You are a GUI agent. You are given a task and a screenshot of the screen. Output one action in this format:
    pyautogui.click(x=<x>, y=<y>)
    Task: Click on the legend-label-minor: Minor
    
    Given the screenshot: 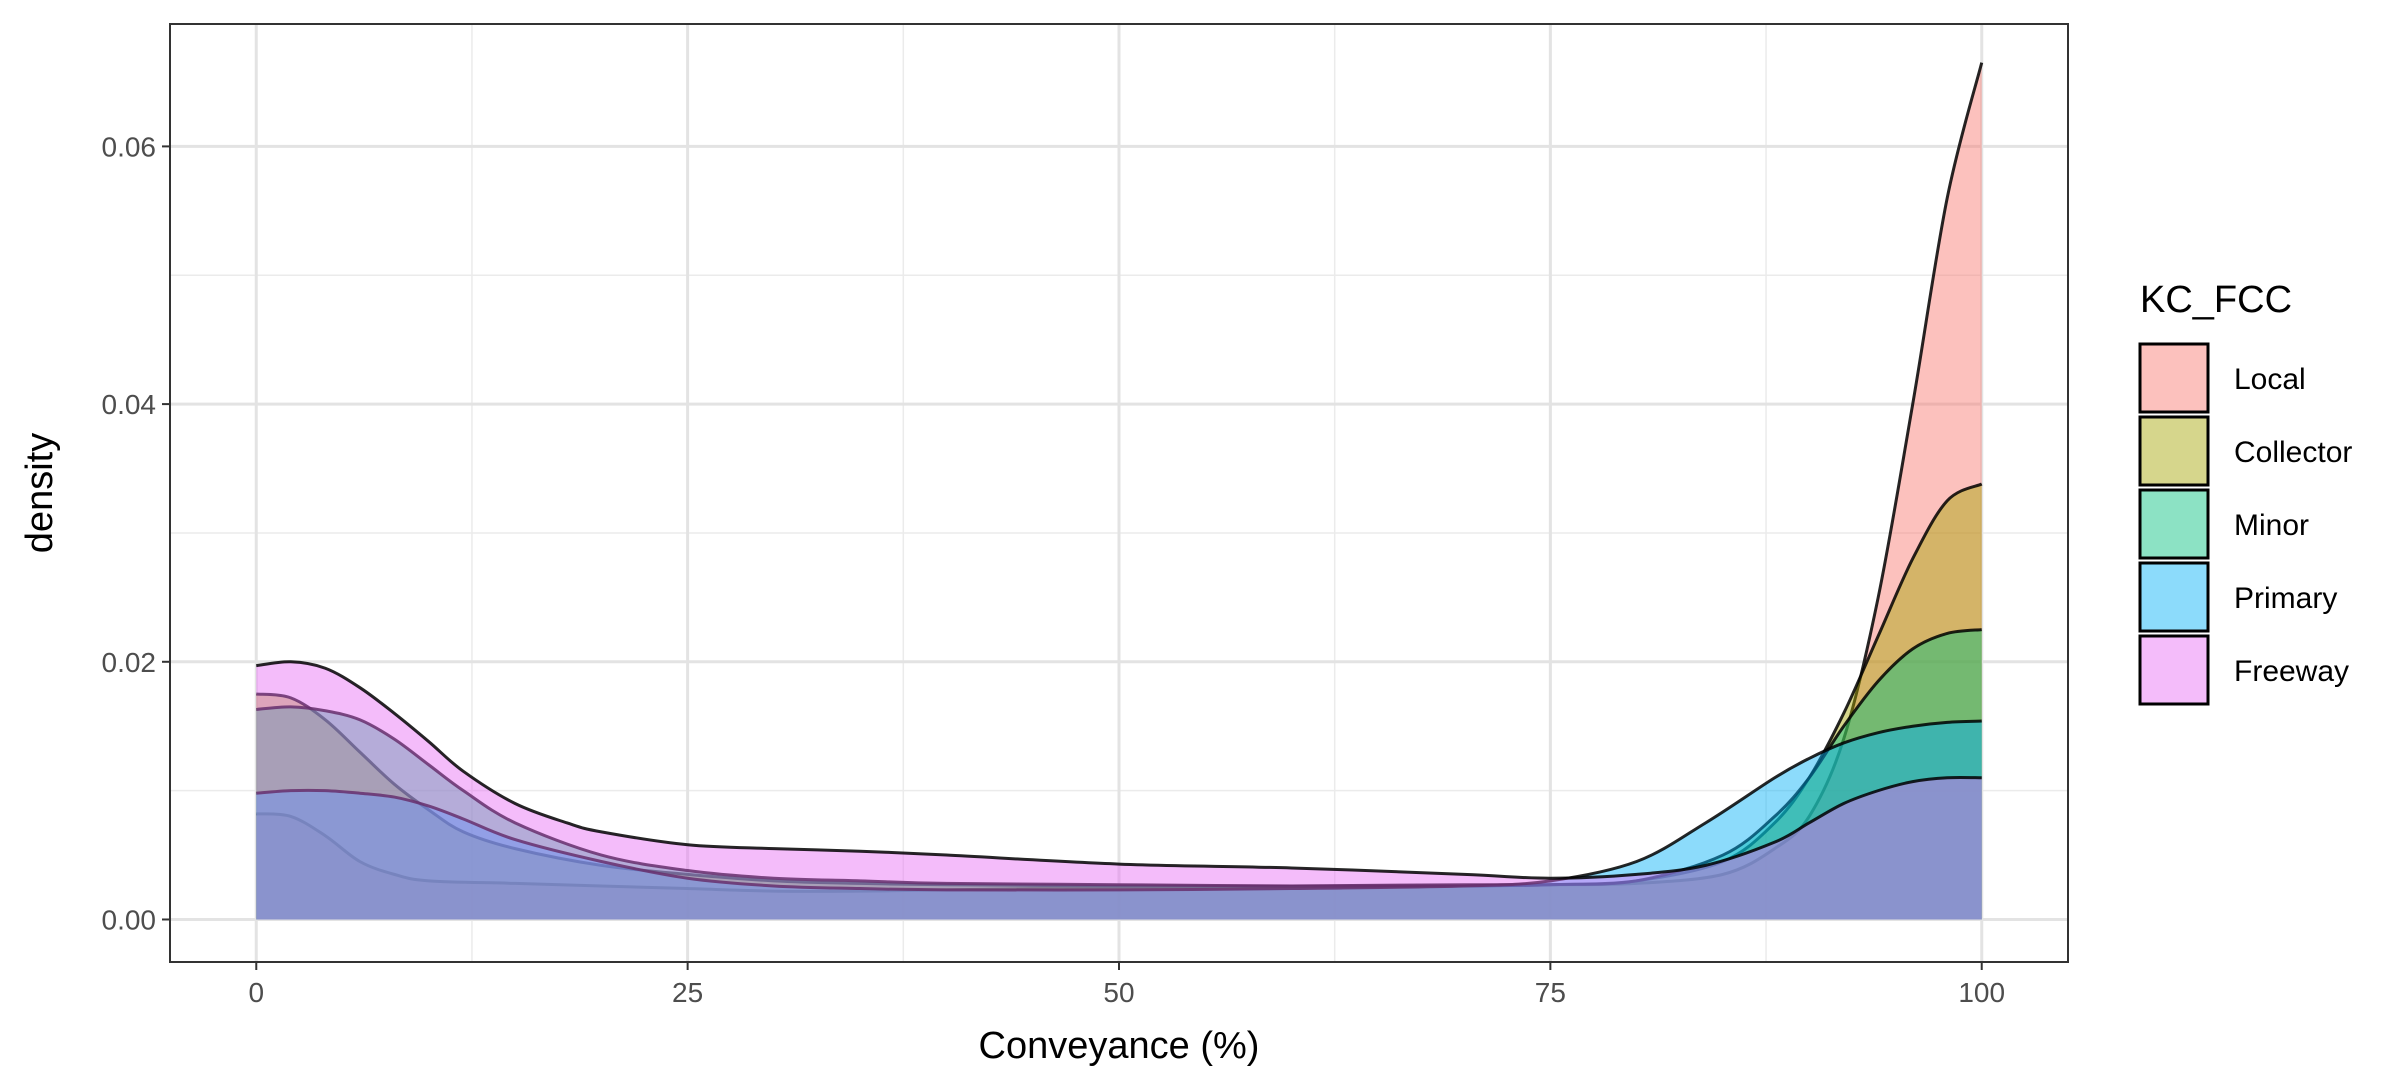 What is the action you would take?
    pyautogui.click(x=2271, y=525)
    